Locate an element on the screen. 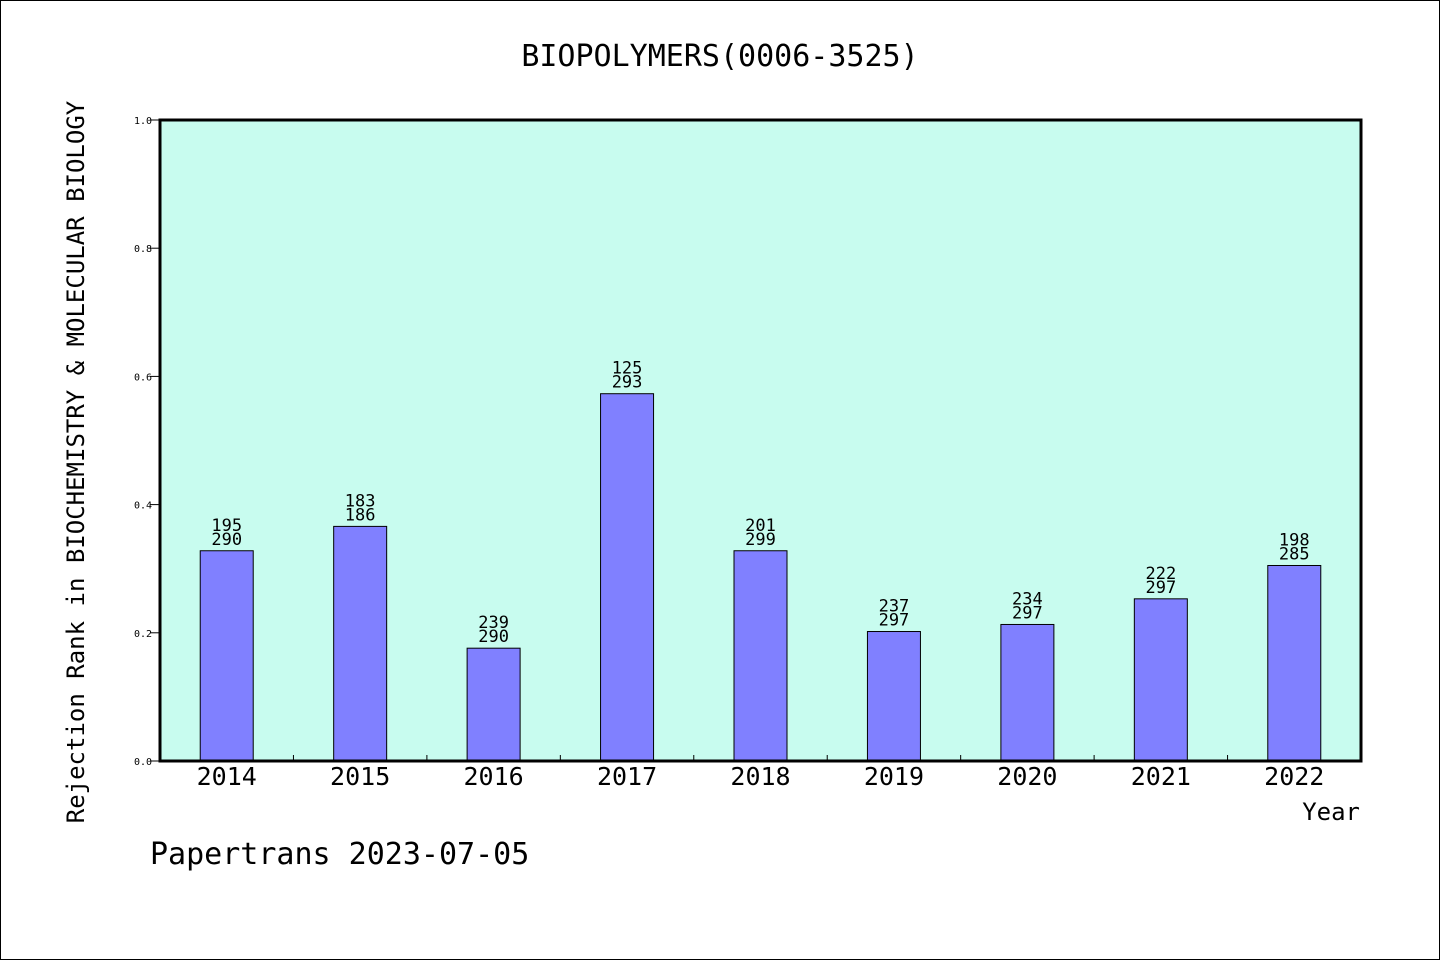  bar-2022 is located at coordinates (1294, 663).